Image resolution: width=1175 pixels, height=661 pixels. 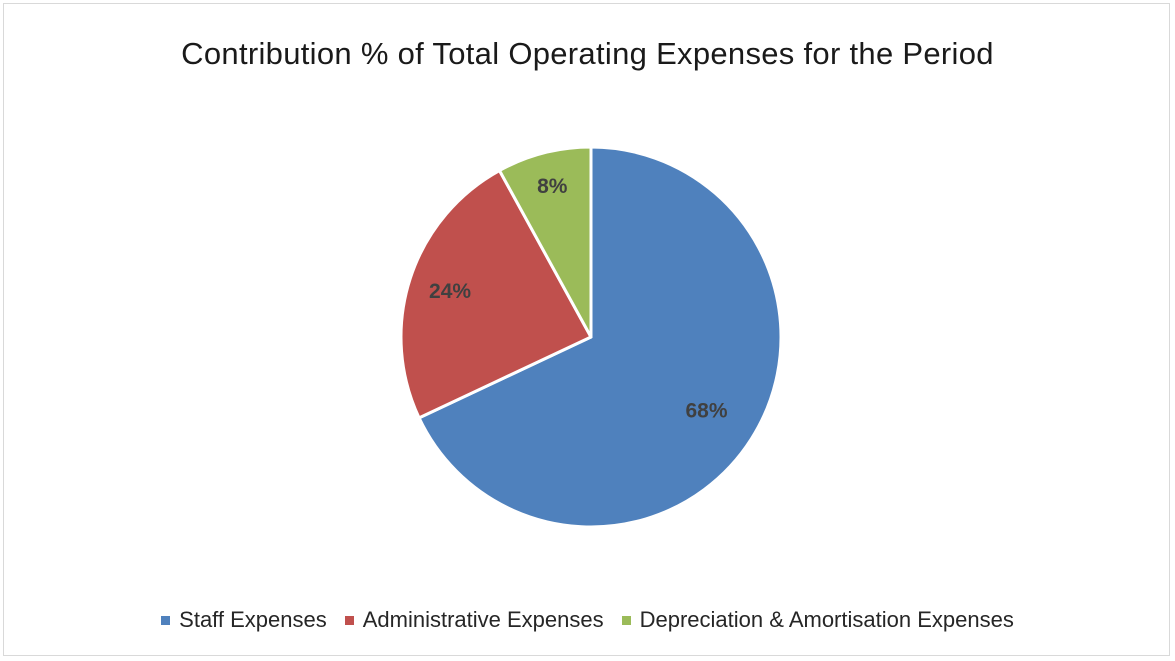 I want to click on legend-item-administrative: Administrative Expenses, so click(x=474, y=620).